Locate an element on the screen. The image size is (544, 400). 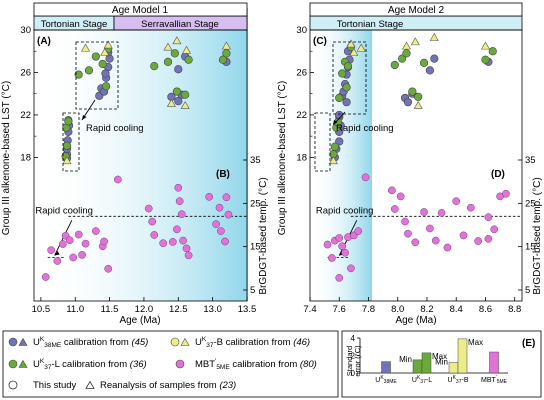
xtick-label-D: 7.4 is located at coordinates (309, 309).